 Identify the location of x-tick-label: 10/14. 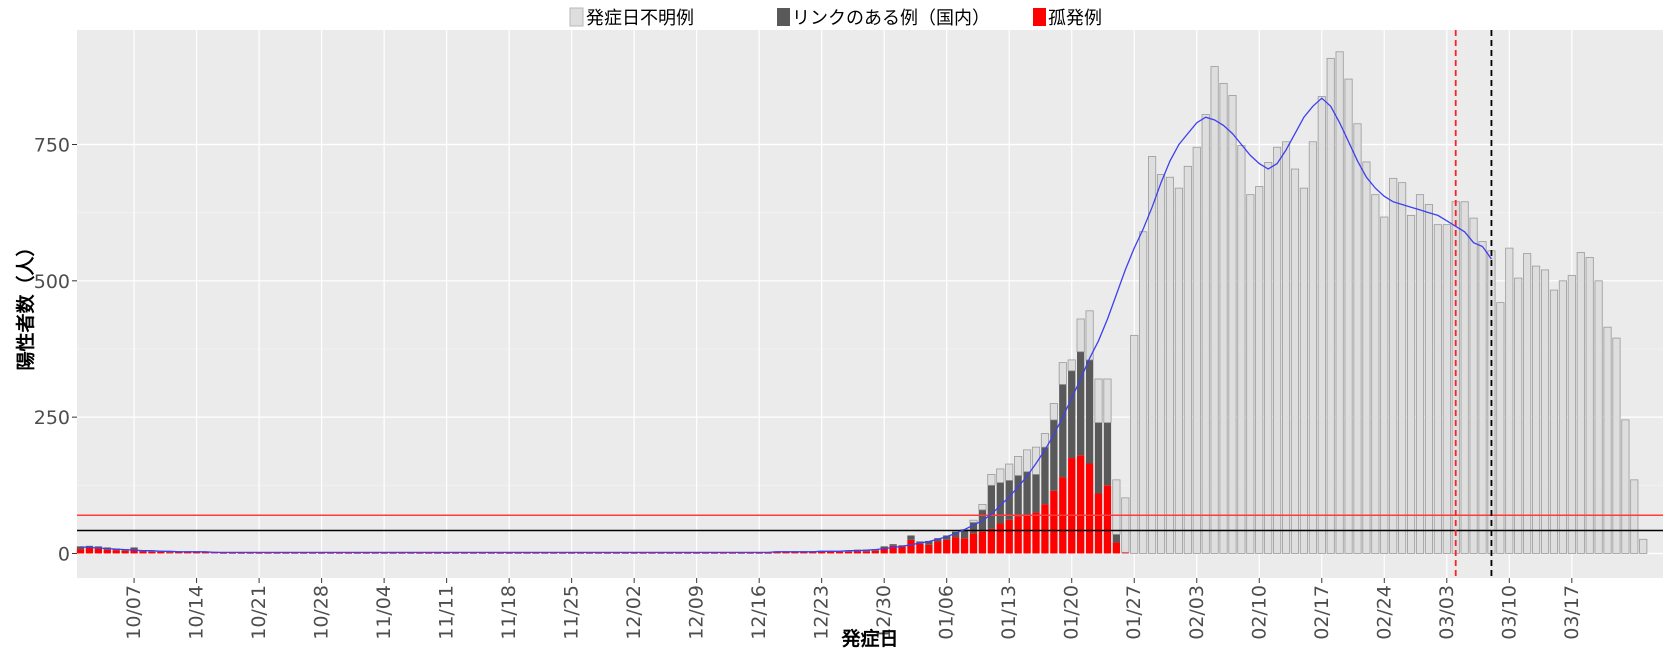
(197, 612).